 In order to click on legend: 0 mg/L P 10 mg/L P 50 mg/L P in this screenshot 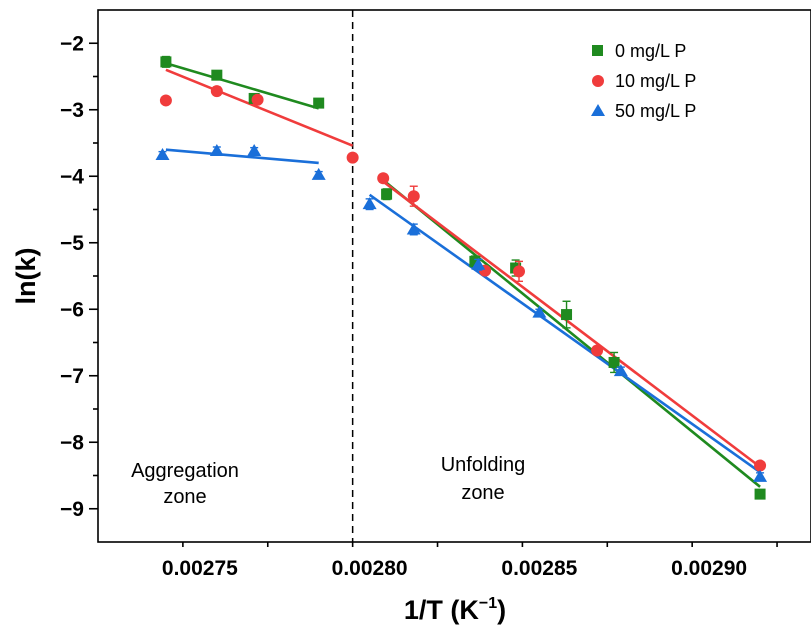, I will do `click(643, 81)`.